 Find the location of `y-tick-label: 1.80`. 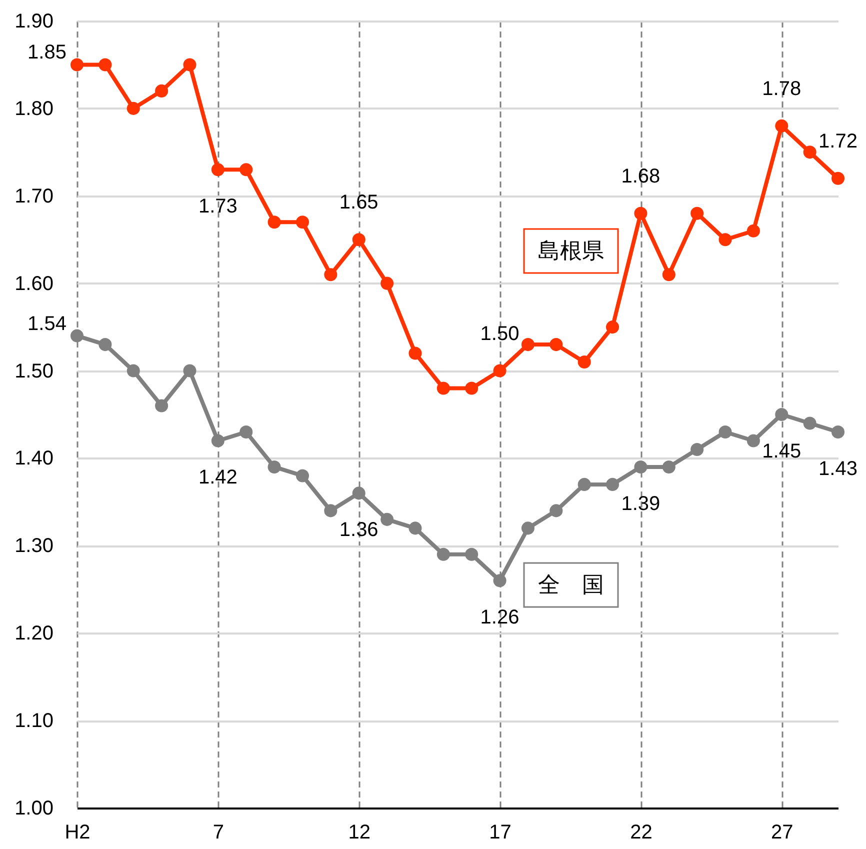

y-tick-label: 1.80 is located at coordinates (34, 109).